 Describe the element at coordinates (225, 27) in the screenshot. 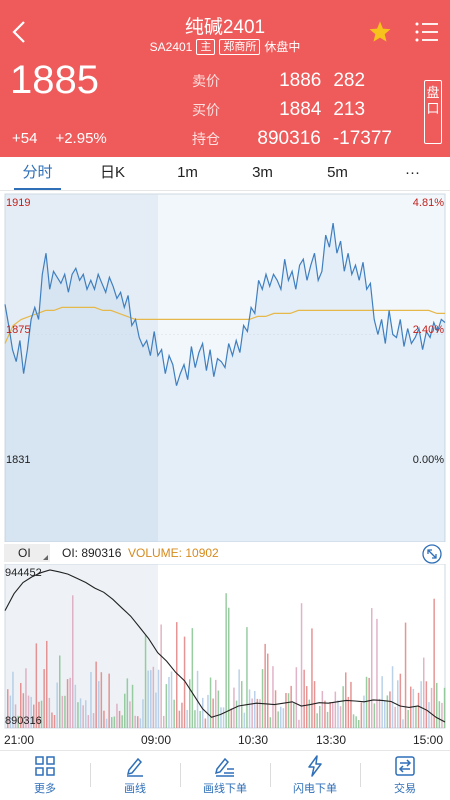

I see `contract-title: 纯碱2401` at that location.